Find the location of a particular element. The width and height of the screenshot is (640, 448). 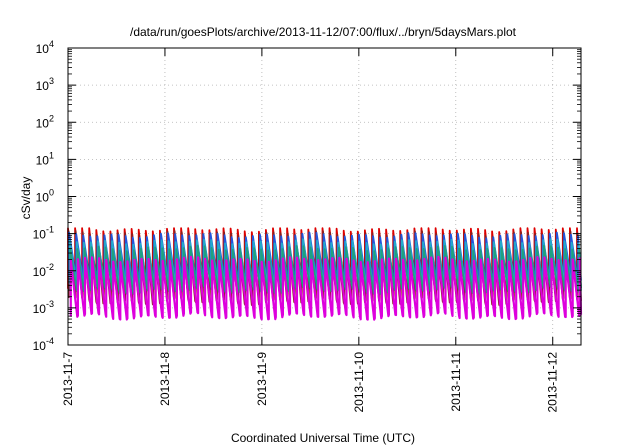

x-tick-label: 2013-11-7 is located at coordinates (68, 379).